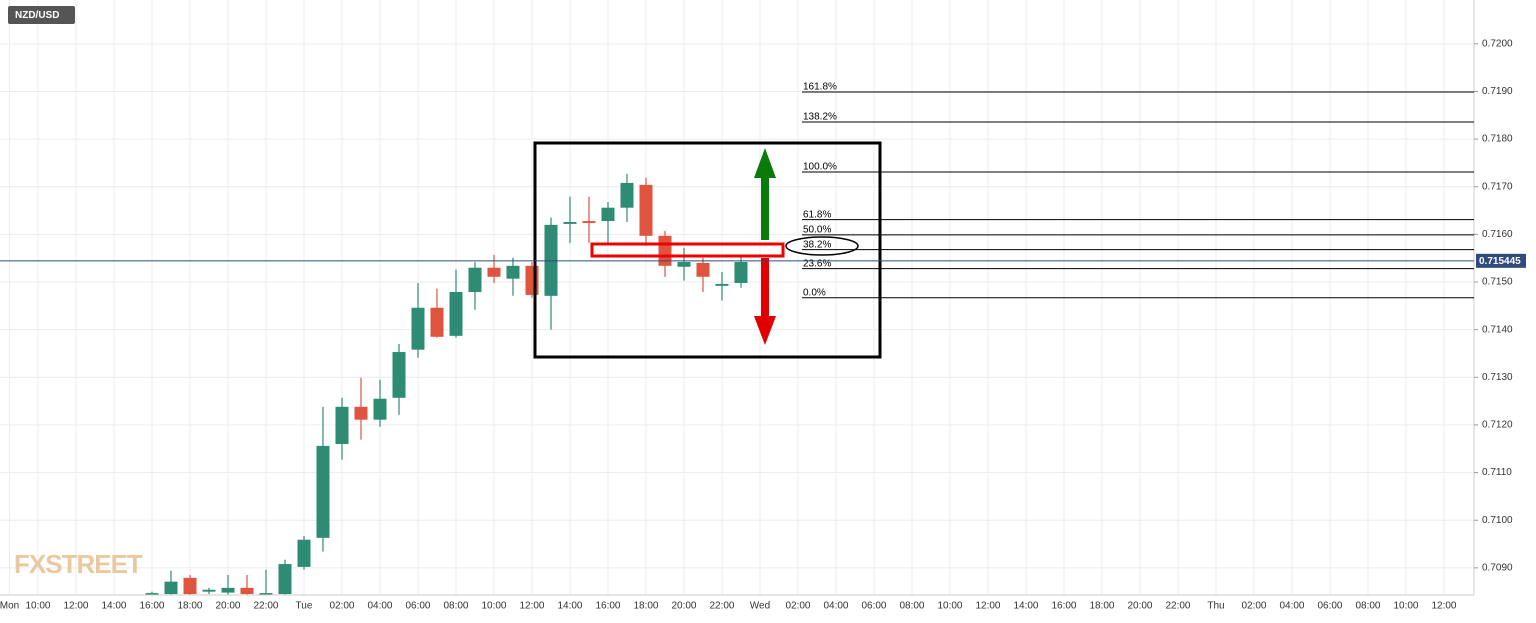  What do you see at coordinates (817, 229) in the screenshot?
I see `fib-label: 50.0%` at bounding box center [817, 229].